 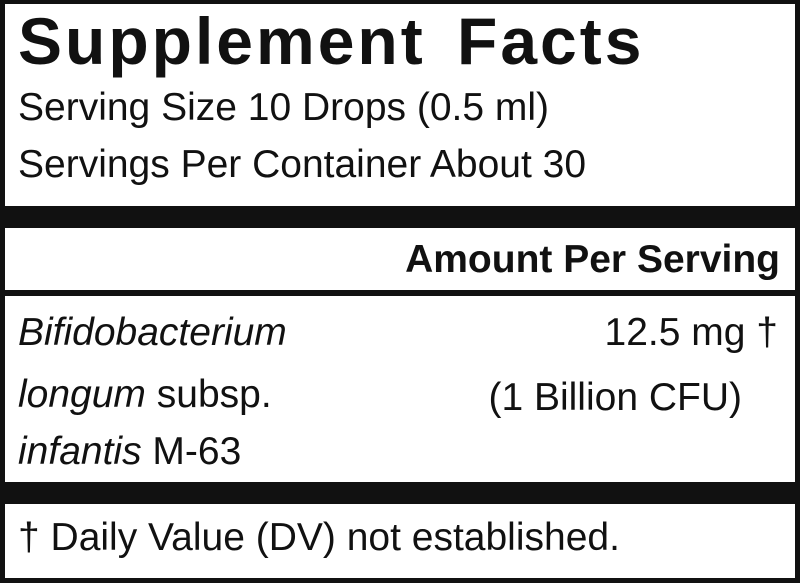 I want to click on species: longum, so click(x=82, y=394).